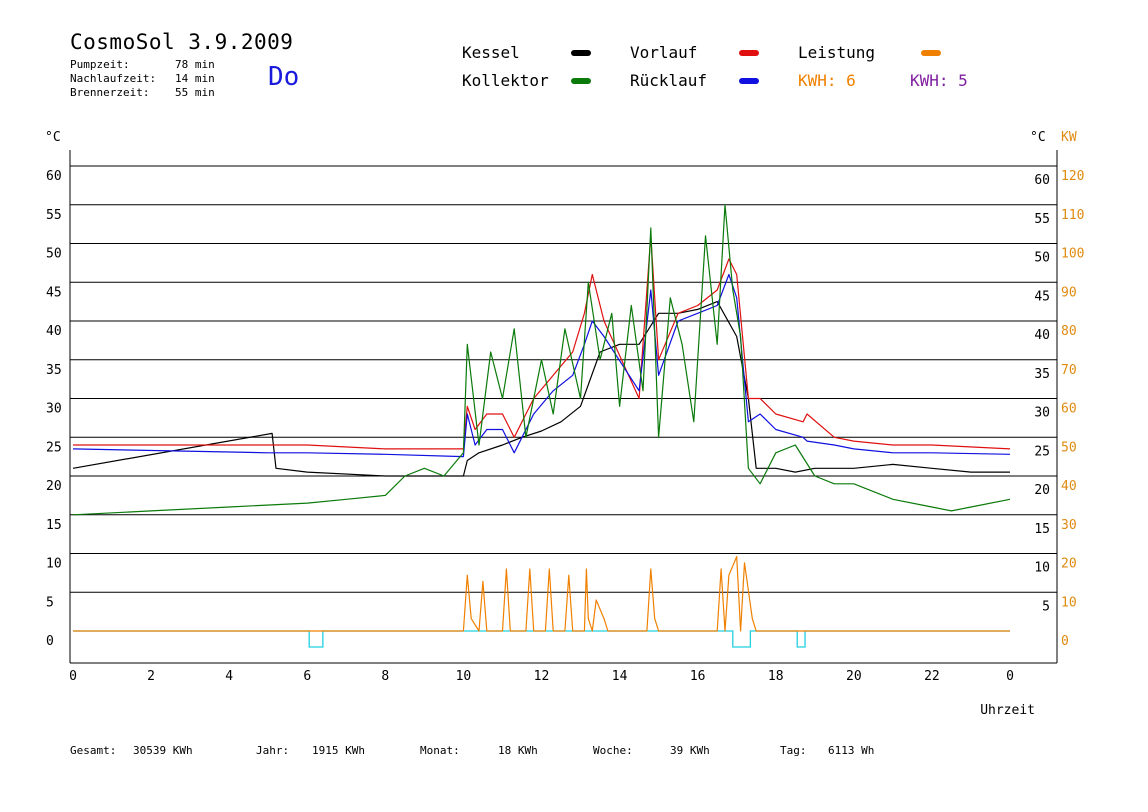 Image resolution: width=1148 pixels, height=812 pixels. I want to click on y-tick-right-c: 50, so click(1042, 258).